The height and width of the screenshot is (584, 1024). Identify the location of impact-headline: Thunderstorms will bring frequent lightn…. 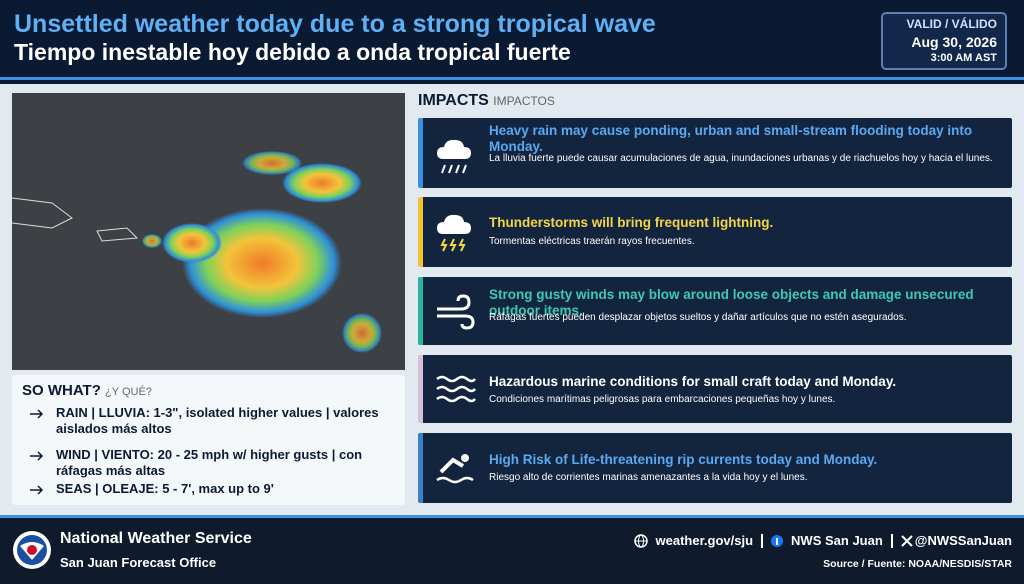
(631, 222).